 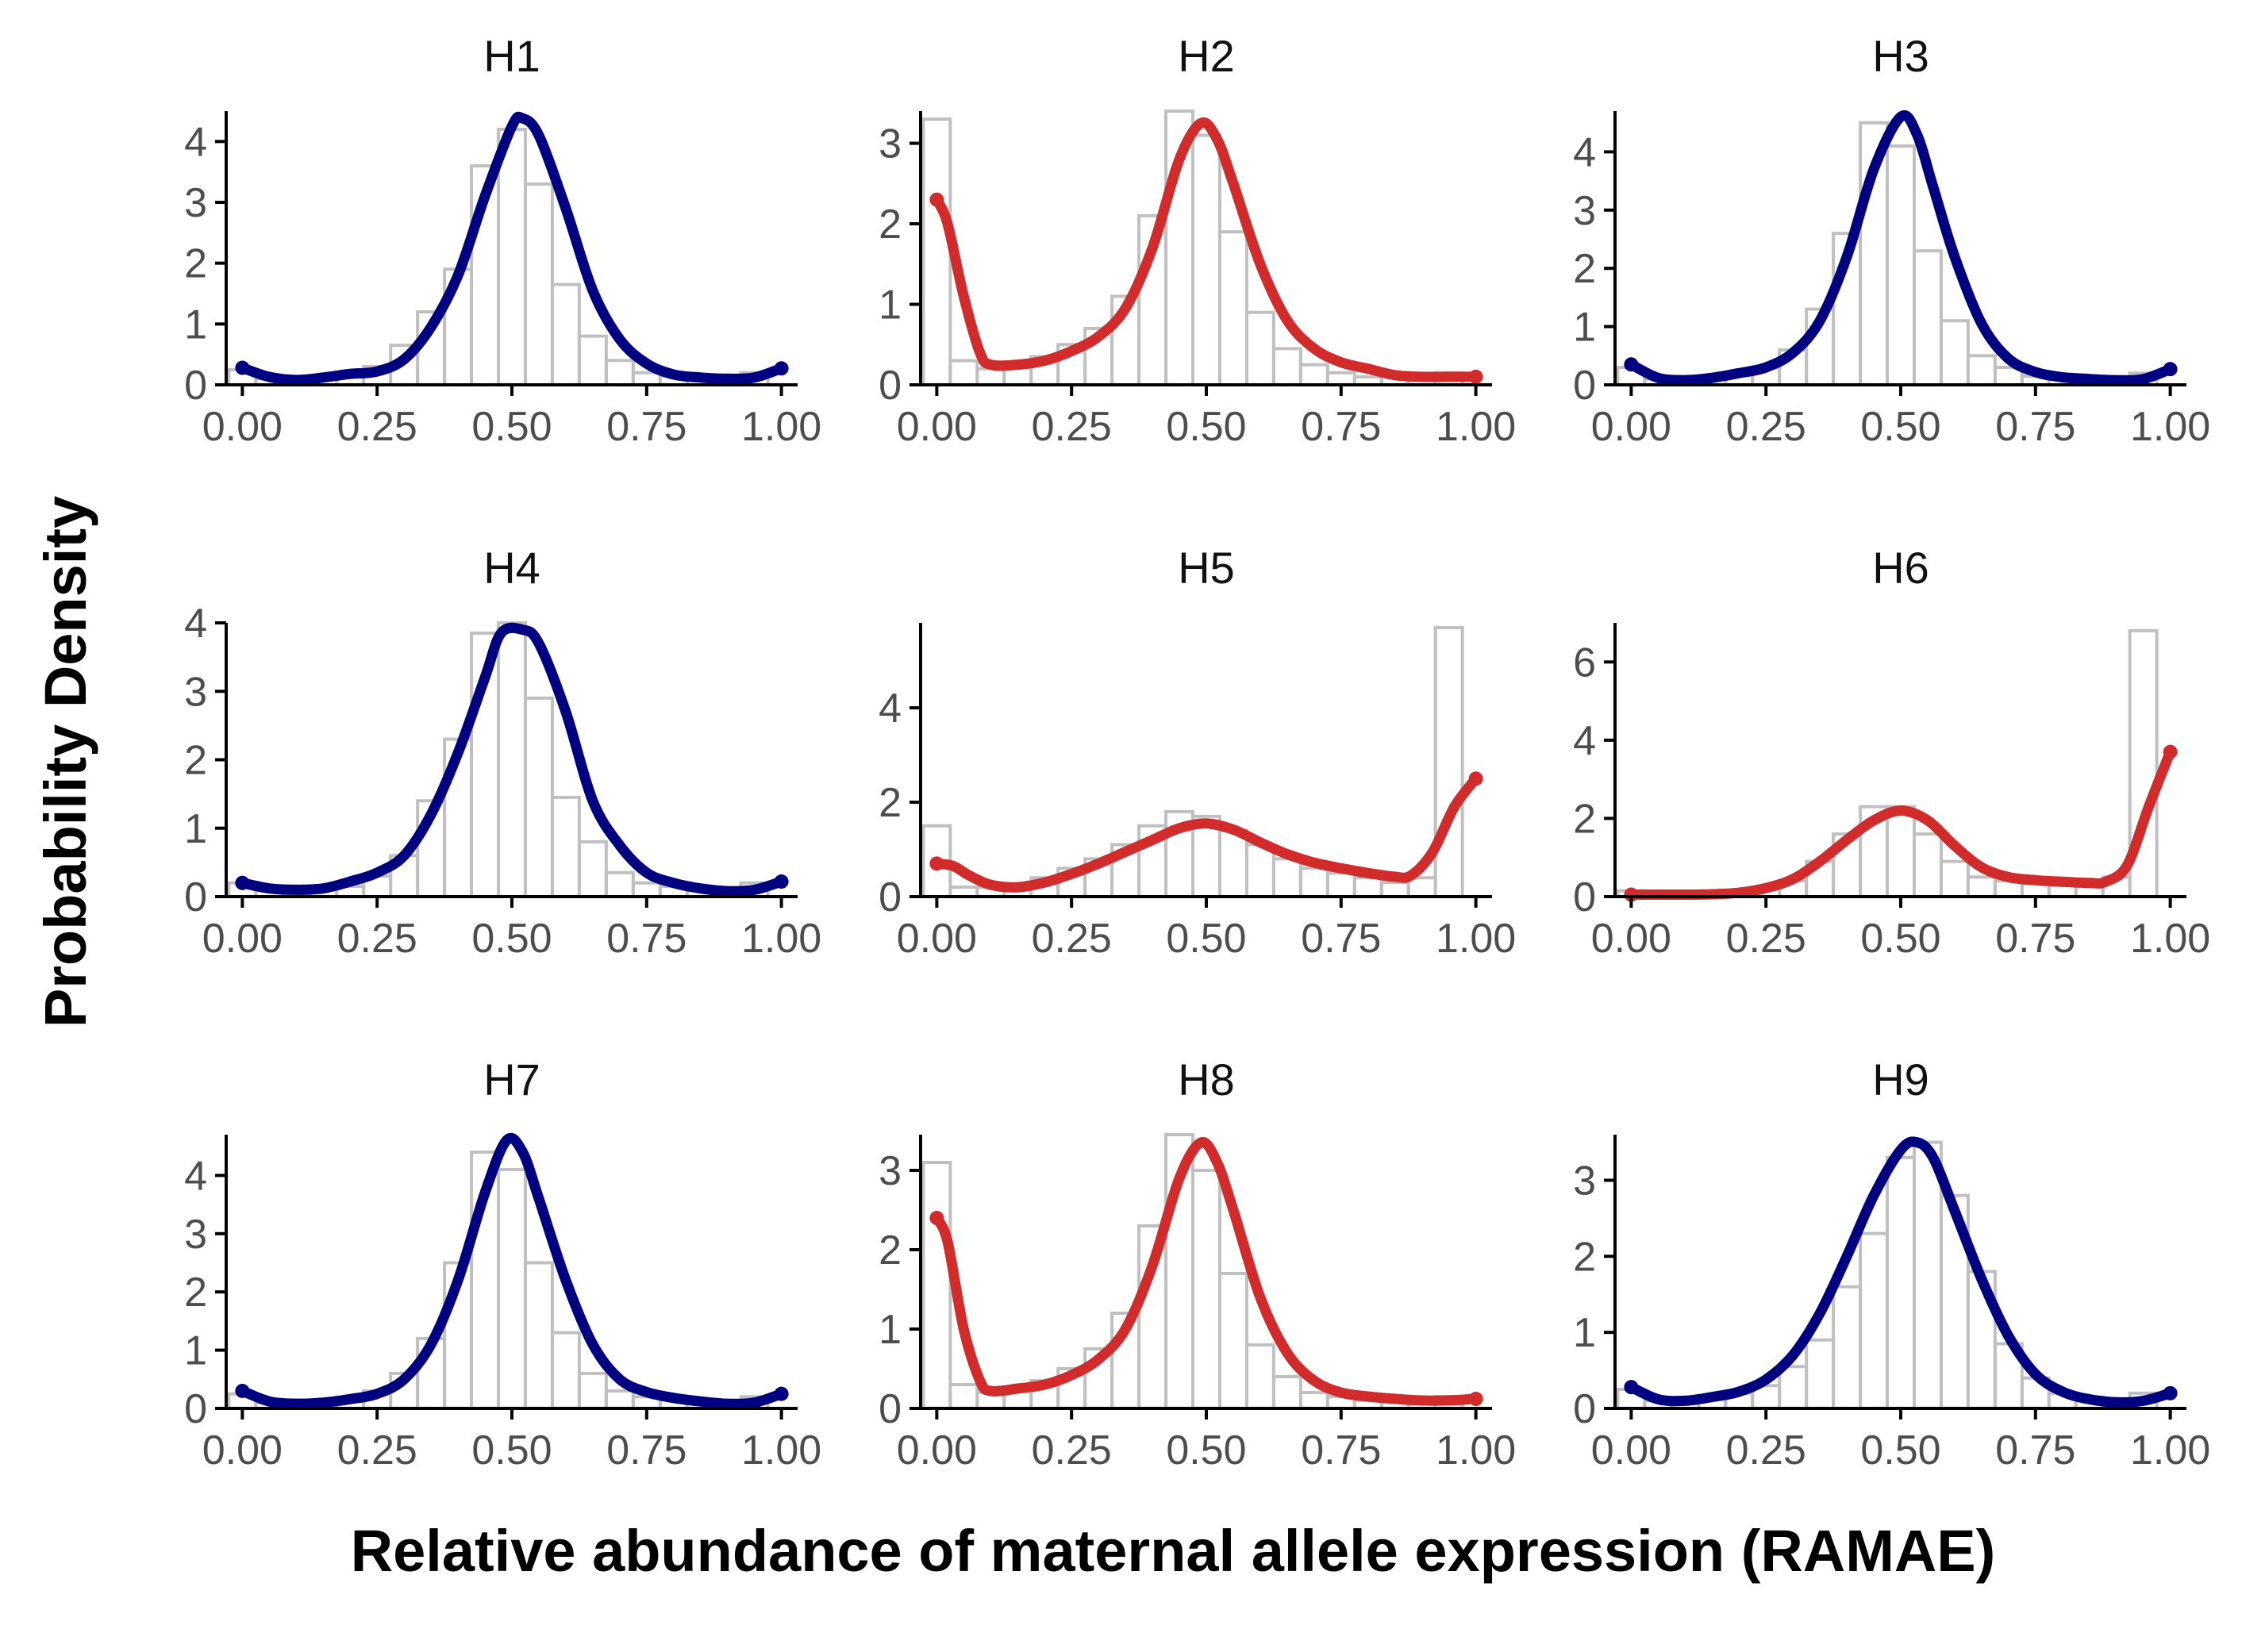 I want to click on y-axis-title: Probability Density, so click(x=65, y=762).